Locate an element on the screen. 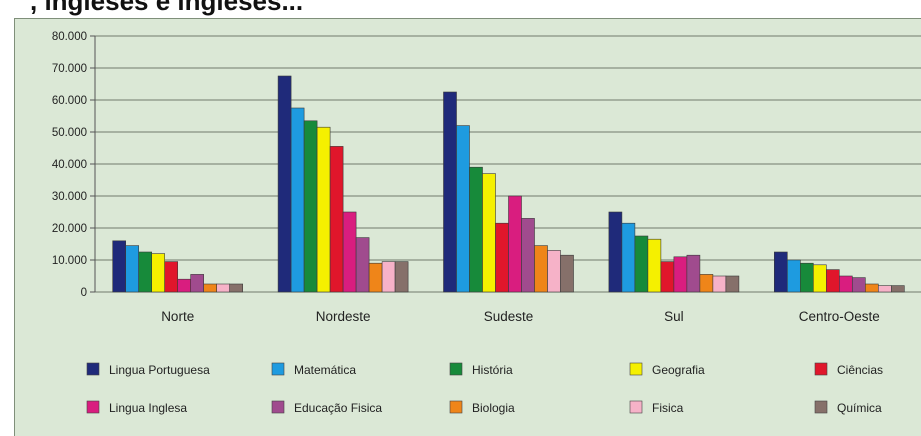  x-category-label: Centro-Oeste is located at coordinates (839, 316).